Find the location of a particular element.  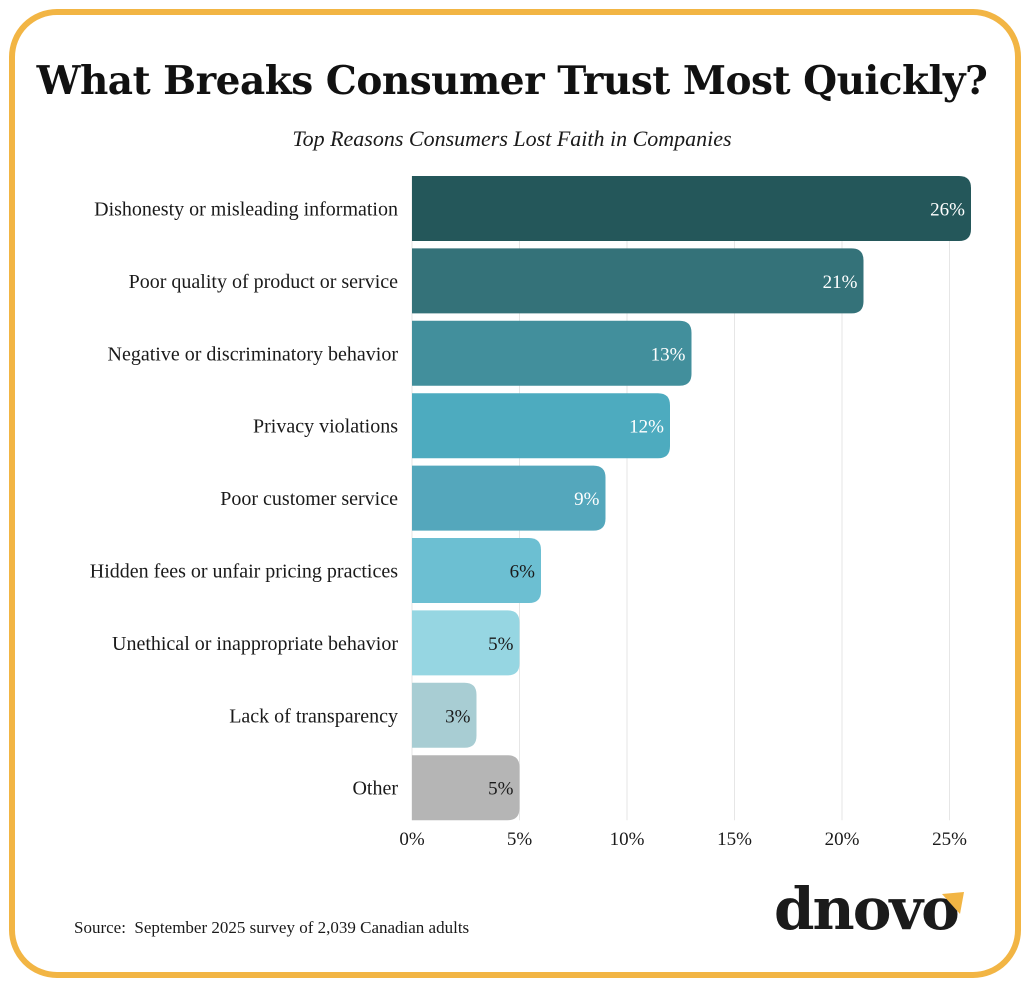

category-label: Privacy violations is located at coordinates (325, 427).